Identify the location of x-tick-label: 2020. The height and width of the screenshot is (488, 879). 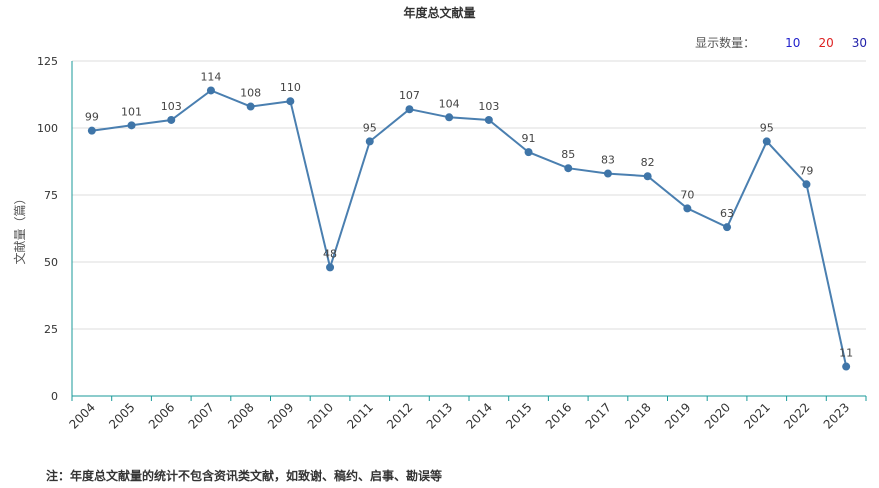
(717, 415).